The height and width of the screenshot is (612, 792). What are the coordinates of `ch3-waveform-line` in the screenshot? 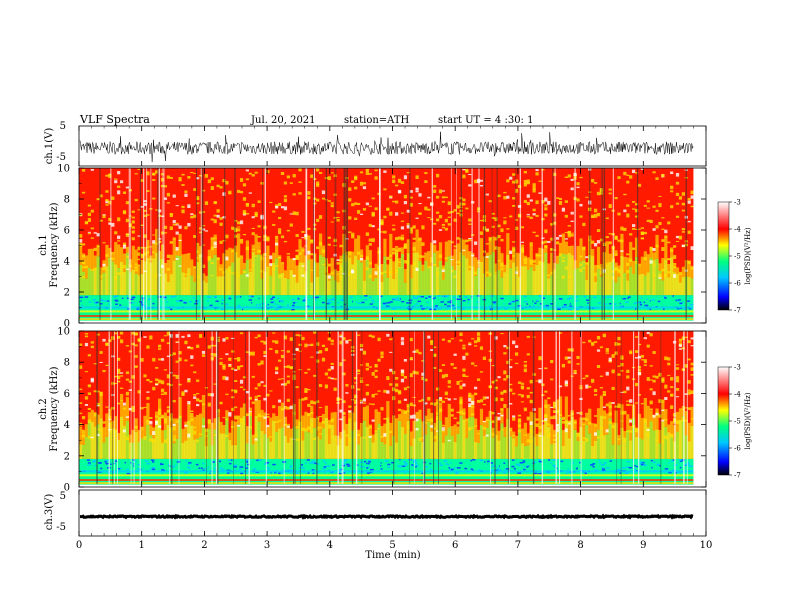 It's located at (387, 516).